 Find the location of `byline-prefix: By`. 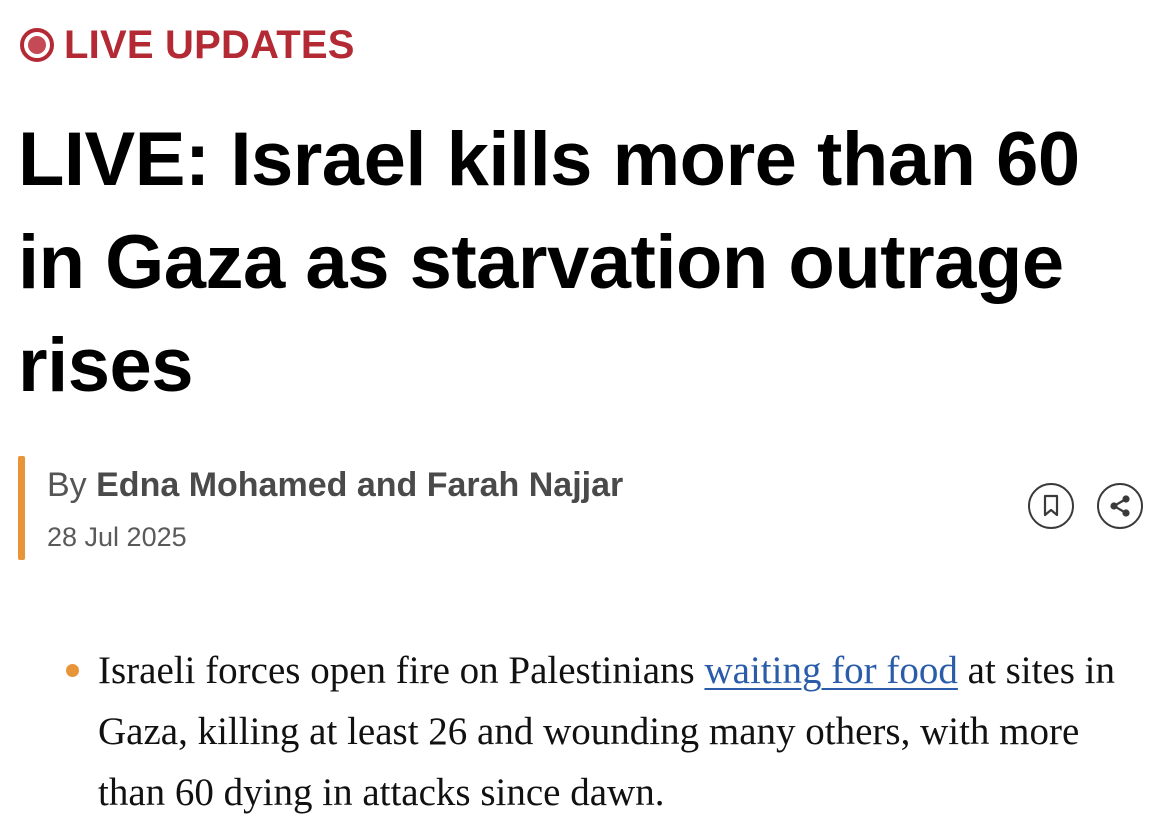

byline-prefix: By is located at coordinates (72, 485).